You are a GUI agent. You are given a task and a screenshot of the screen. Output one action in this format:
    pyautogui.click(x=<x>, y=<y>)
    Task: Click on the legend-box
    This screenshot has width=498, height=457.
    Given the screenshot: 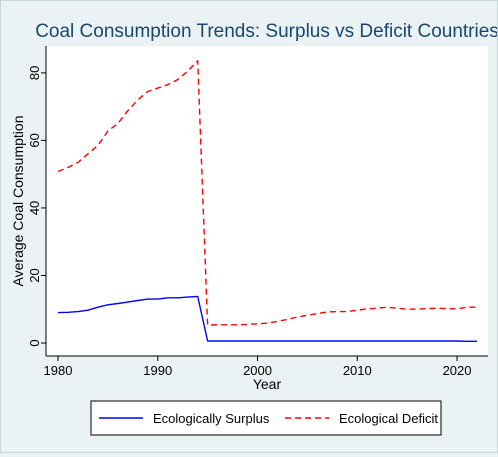 What is the action you would take?
    pyautogui.click(x=266, y=418)
    